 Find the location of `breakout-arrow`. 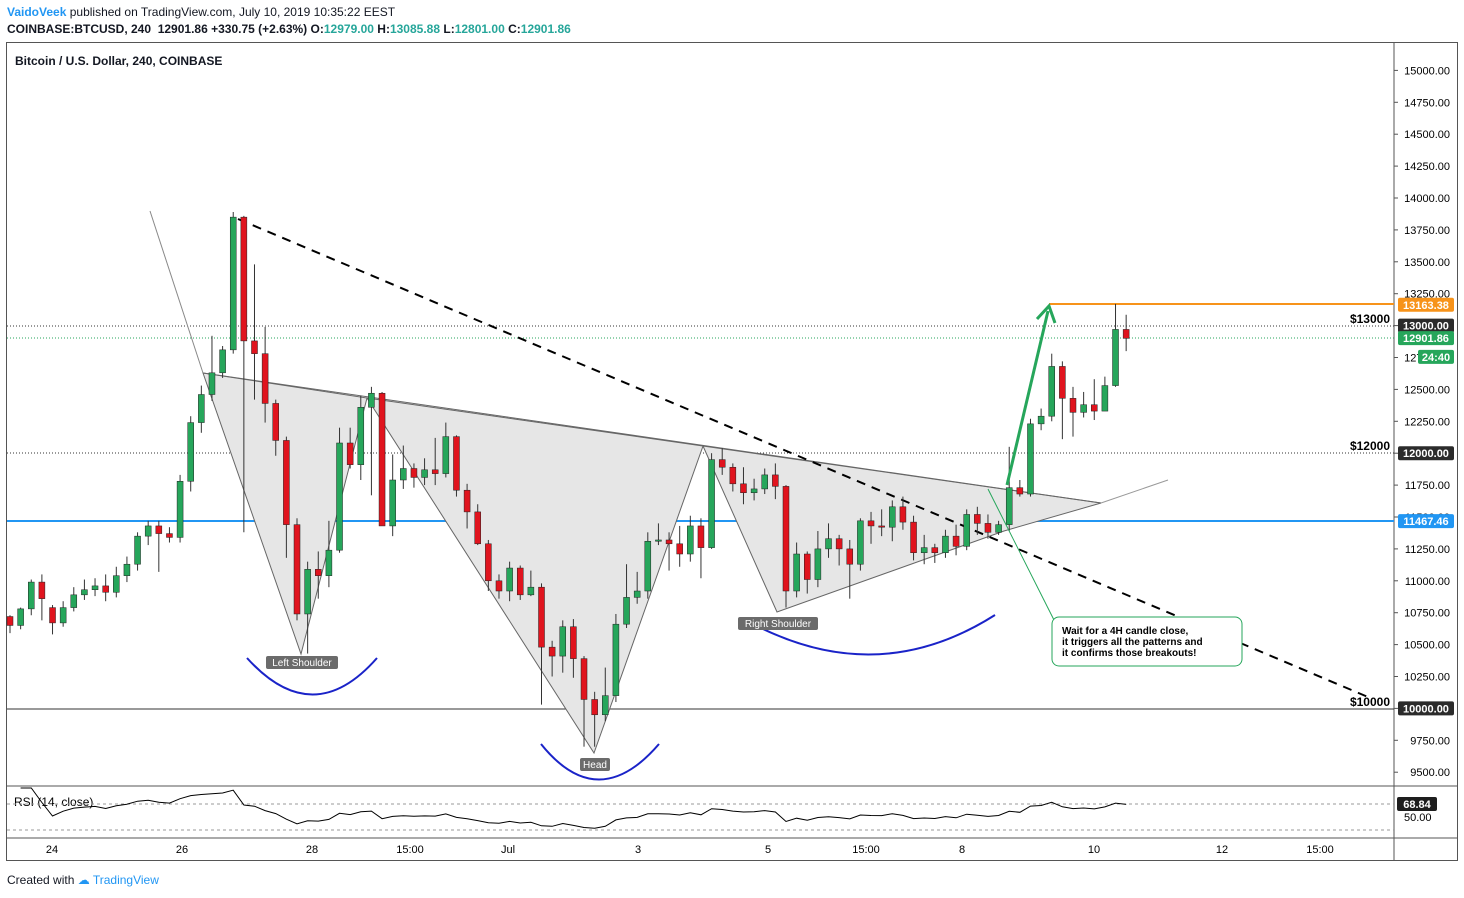

breakout-arrow is located at coordinates (1027, 398).